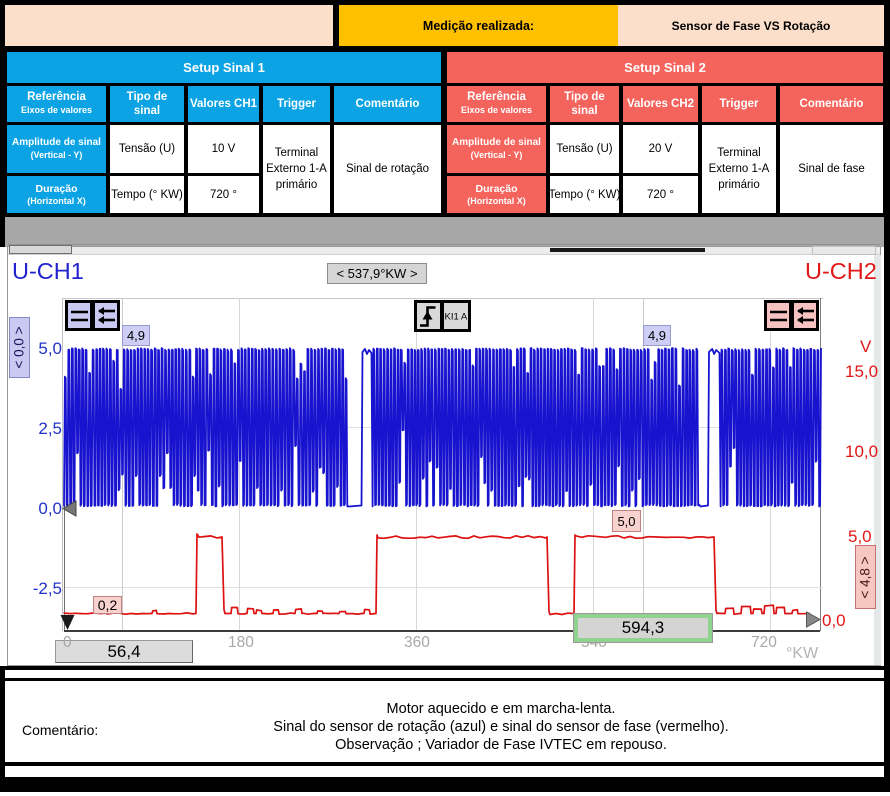 The height and width of the screenshot is (796, 890). I want to click on svg-text: KI1 A, so click(456, 317).